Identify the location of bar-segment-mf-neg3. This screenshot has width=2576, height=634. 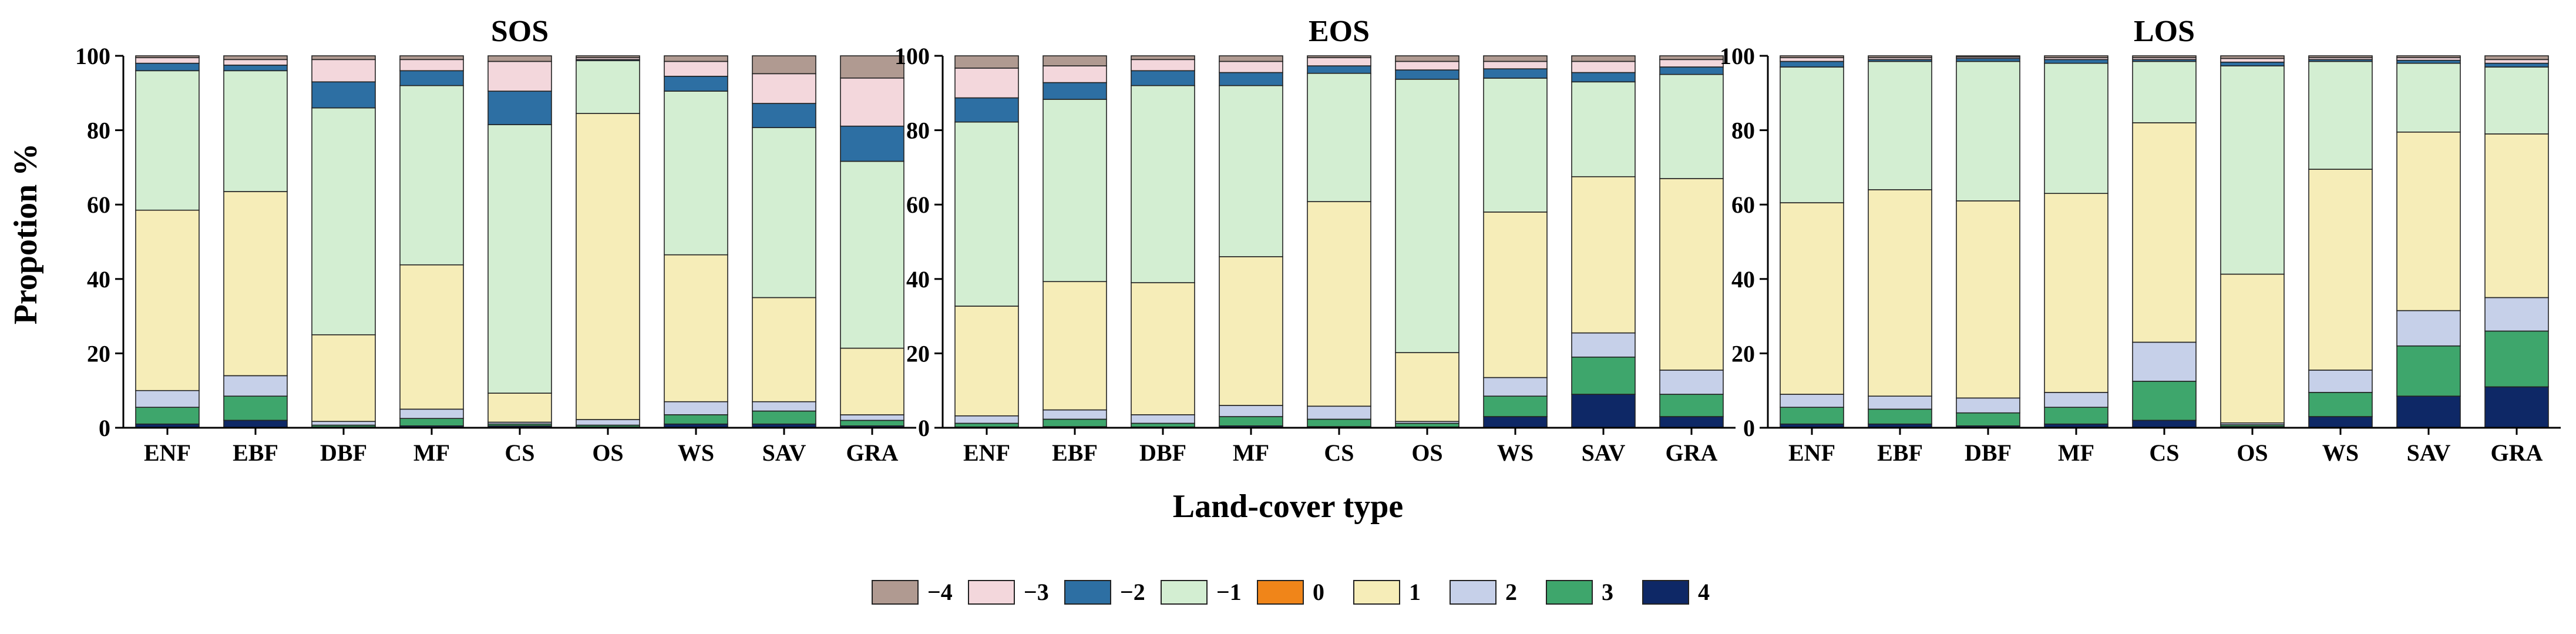
(1251, 67).